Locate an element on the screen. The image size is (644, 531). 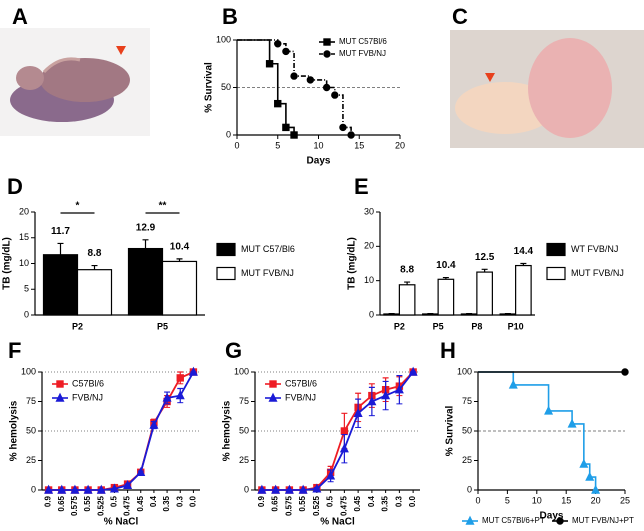
y-tick-label: 15 is located at coordinates (24, 237).